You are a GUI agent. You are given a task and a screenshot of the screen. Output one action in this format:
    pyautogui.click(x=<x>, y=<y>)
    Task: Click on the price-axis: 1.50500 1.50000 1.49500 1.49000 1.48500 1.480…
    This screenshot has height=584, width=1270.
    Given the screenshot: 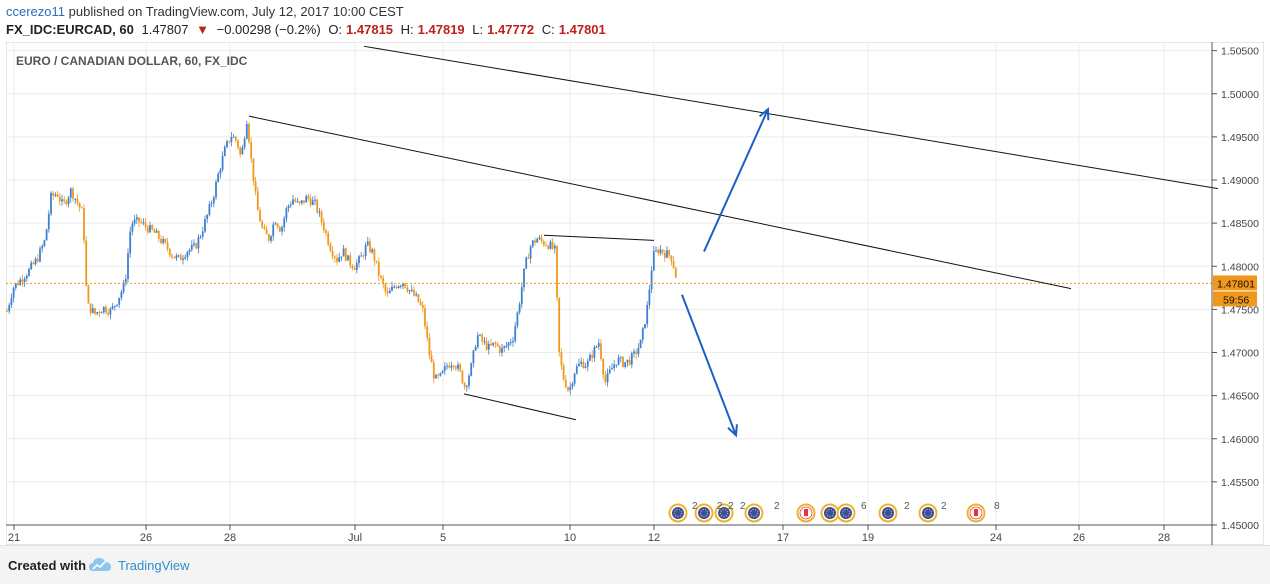 What is the action you would take?
    pyautogui.click(x=1235, y=289)
    